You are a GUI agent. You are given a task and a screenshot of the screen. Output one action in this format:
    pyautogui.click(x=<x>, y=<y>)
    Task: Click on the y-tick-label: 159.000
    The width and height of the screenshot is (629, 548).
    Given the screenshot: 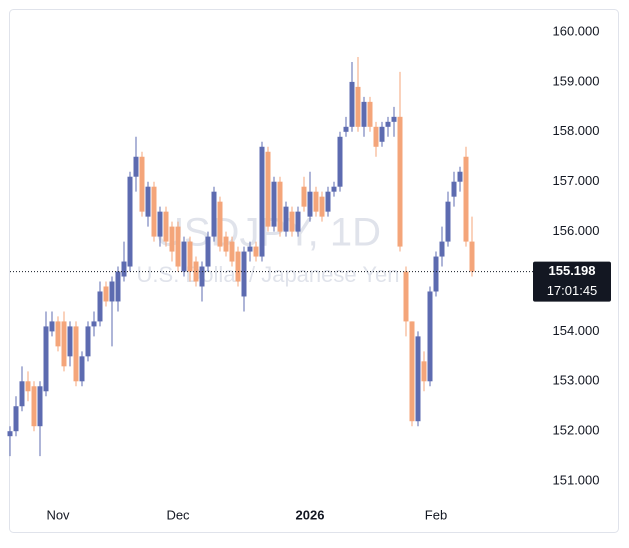 What is the action you would take?
    pyautogui.click(x=576, y=80)
    